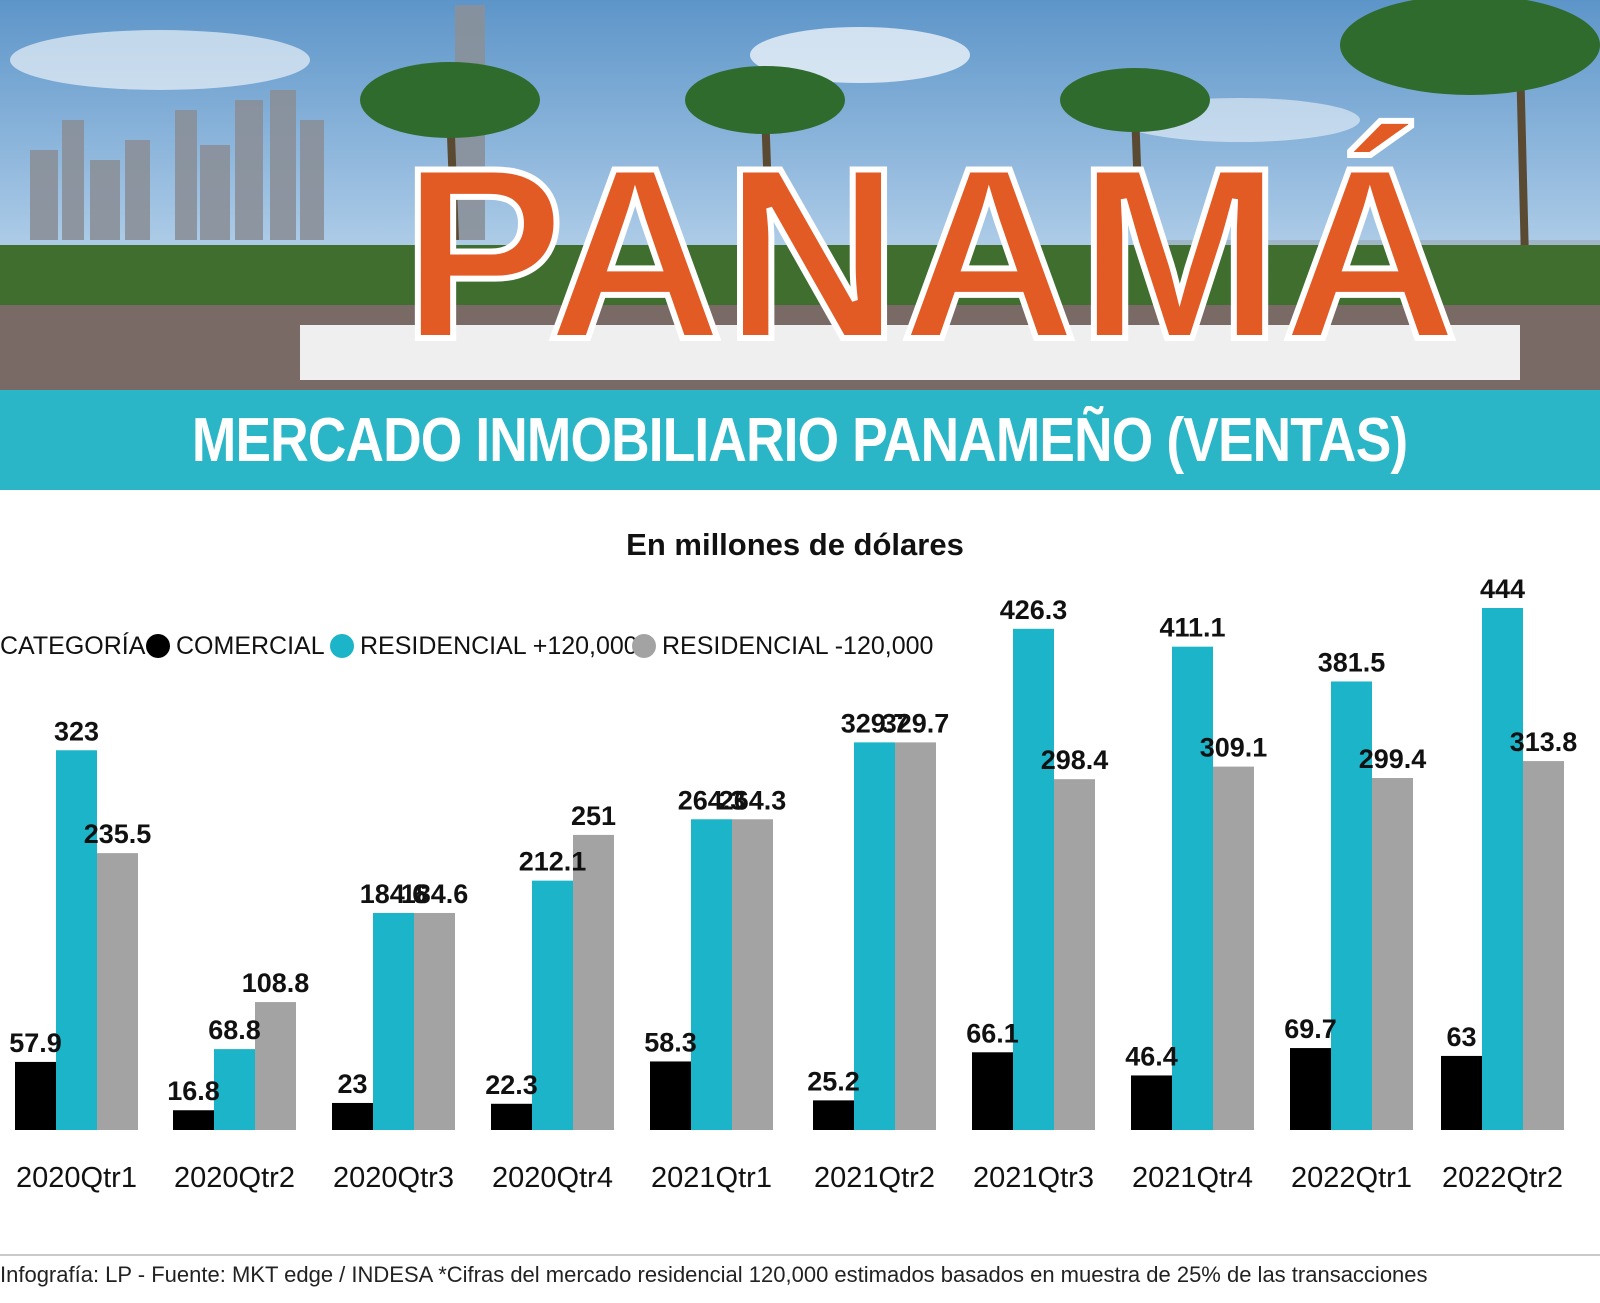 This screenshot has height=1303, width=1600. Describe the element at coordinates (352, 1084) in the screenshot. I see `data-label: 23` at that location.